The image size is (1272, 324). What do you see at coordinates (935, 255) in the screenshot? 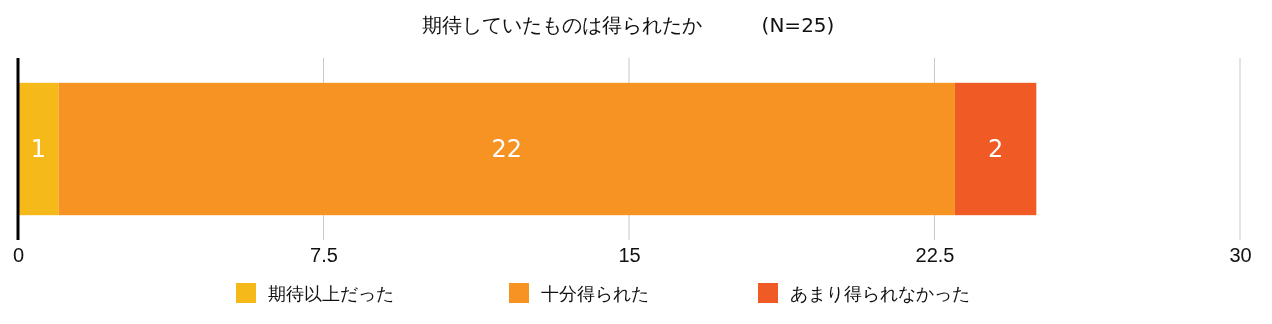
I see `x-tick-label: 22.5` at bounding box center [935, 255].